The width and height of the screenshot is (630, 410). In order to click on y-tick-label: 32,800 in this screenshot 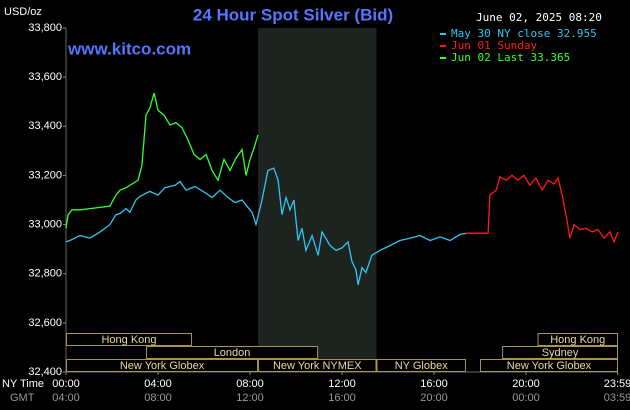, I will do `click(45, 274)`.